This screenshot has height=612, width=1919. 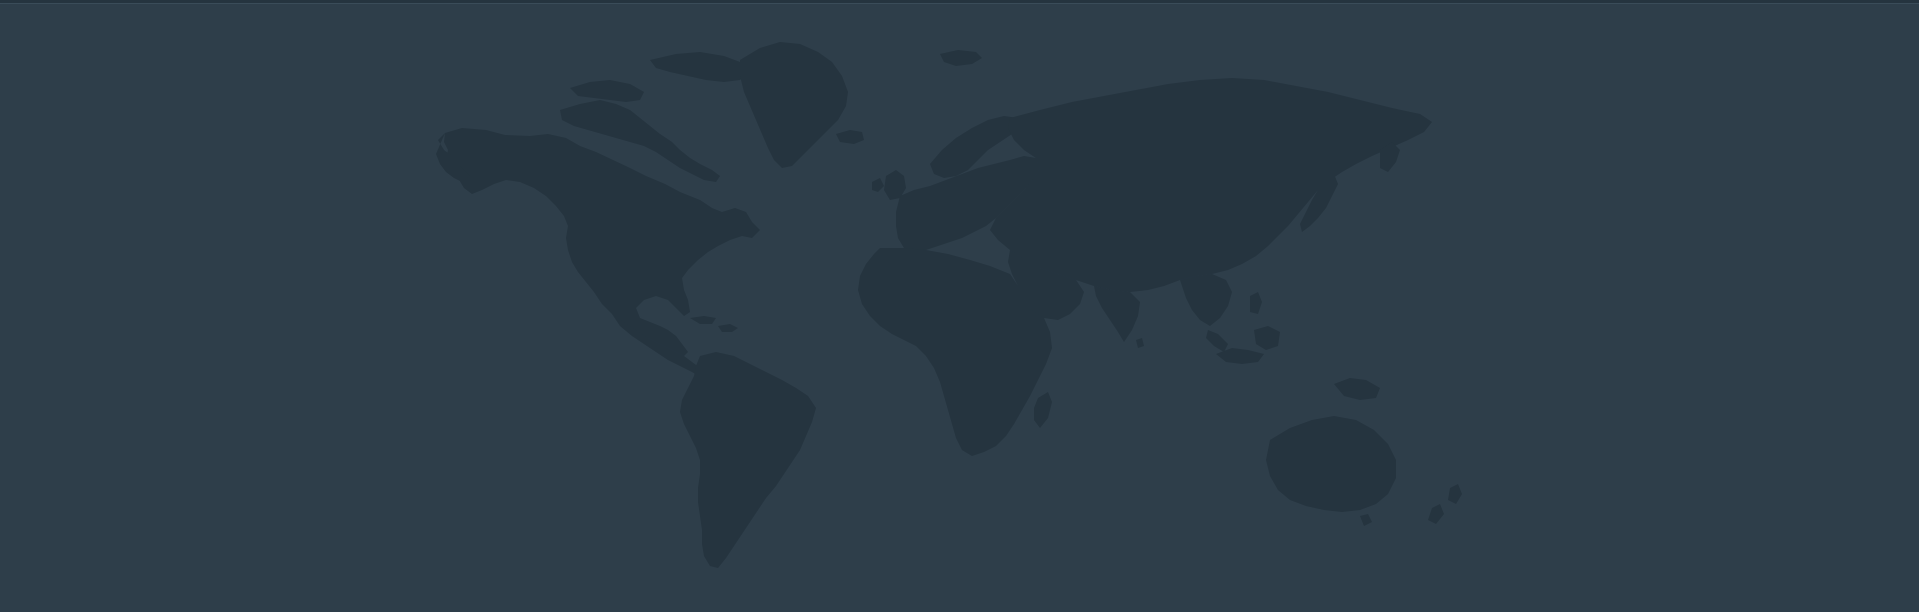 I want to click on top-rule, so click(x=959, y=2).